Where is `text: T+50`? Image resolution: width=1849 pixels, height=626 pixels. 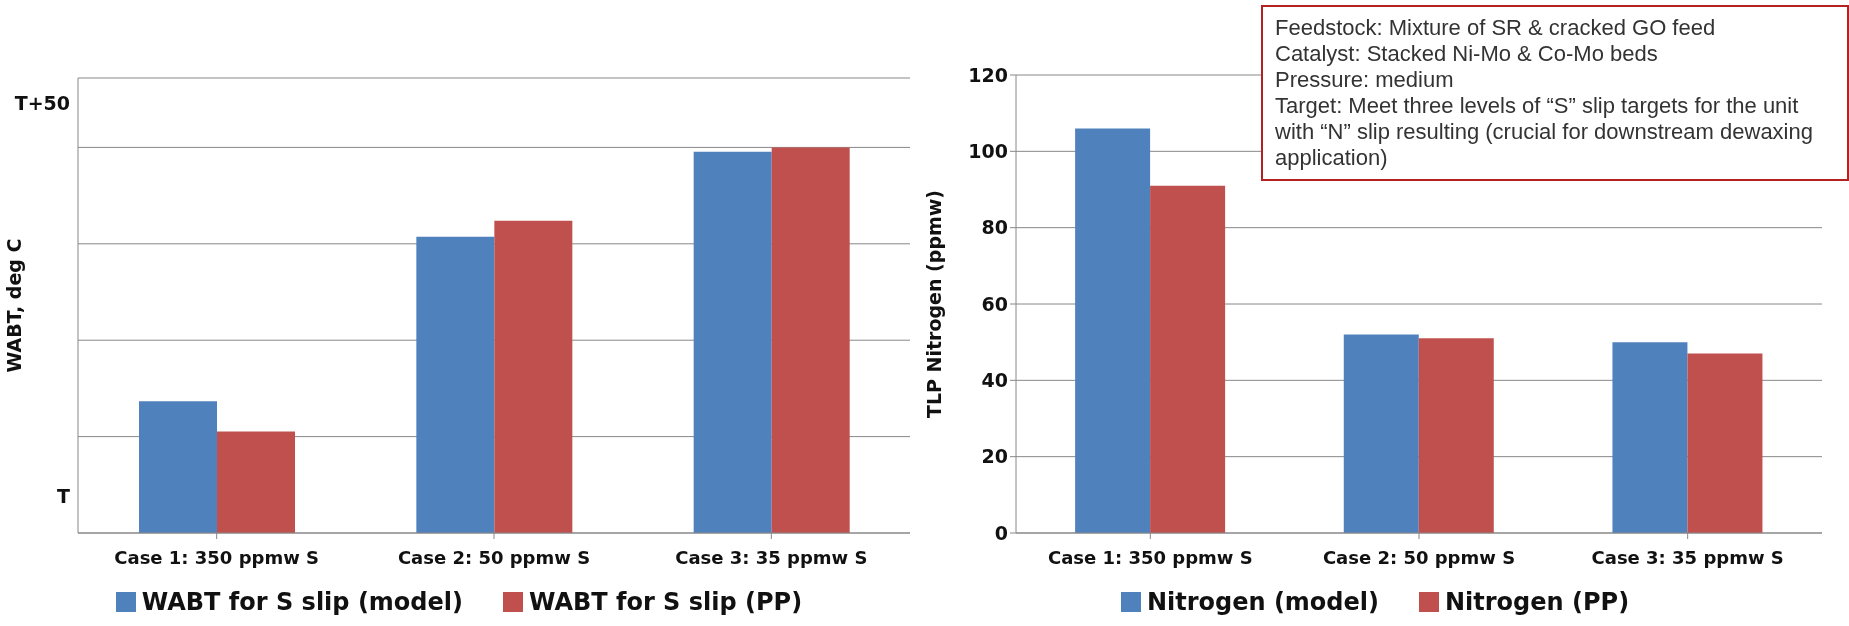
text: T+50 is located at coordinates (42, 103).